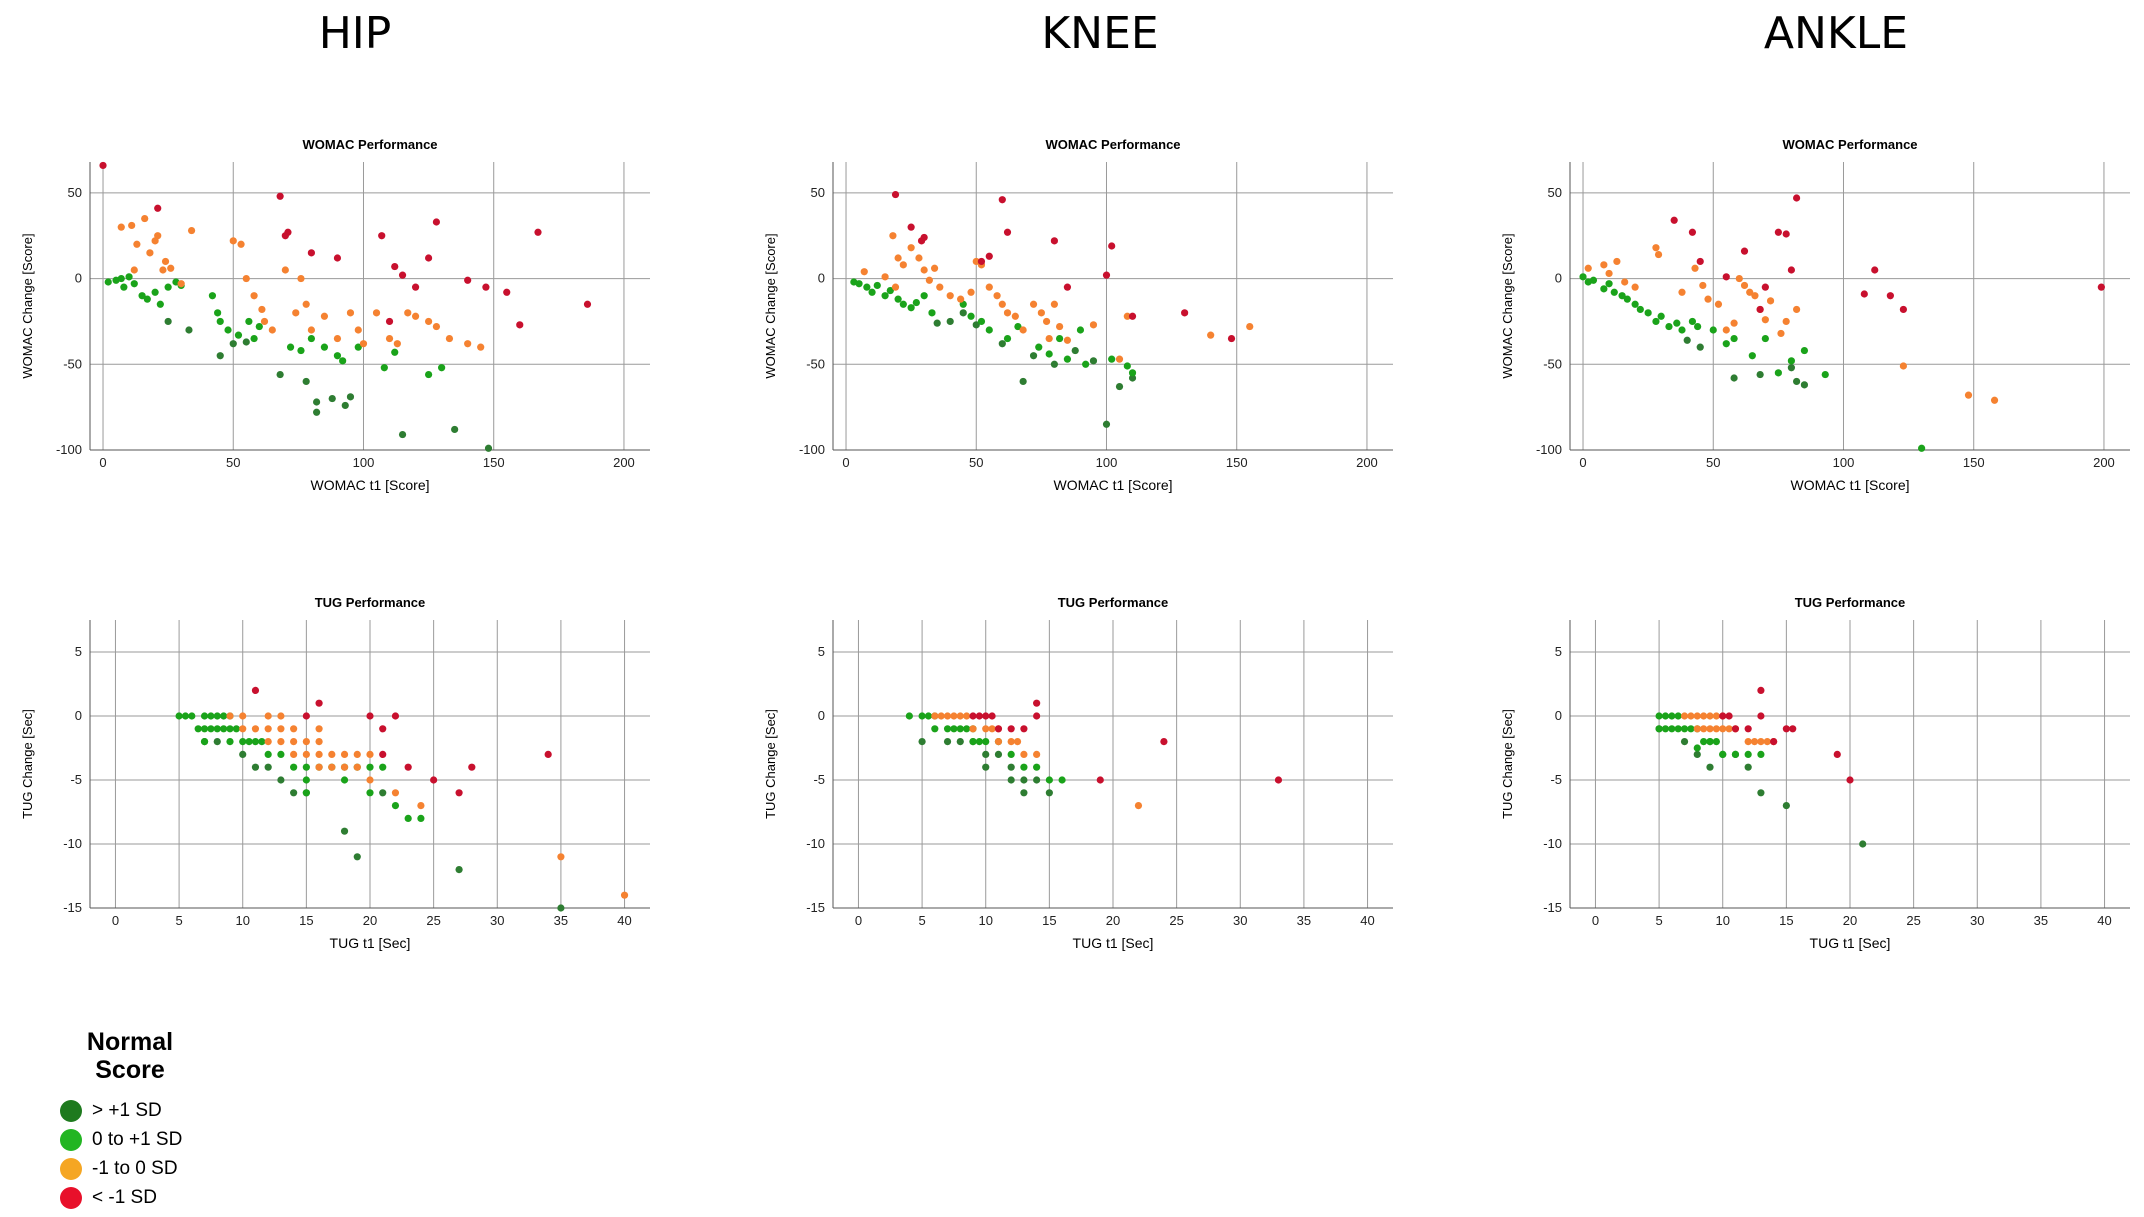 This screenshot has height=1217, width=2144. I want to click on legend-label: > +1 SD, so click(127, 1110).